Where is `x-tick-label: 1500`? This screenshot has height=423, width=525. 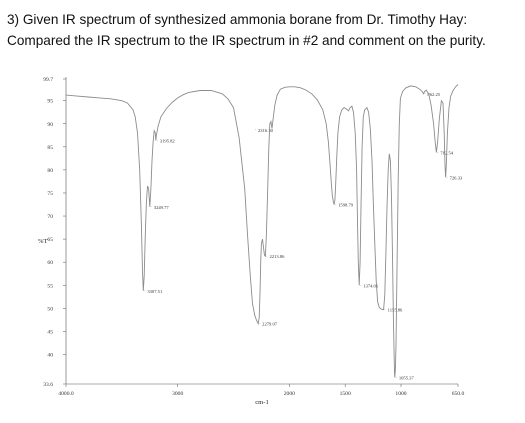
x-tick-label: 1500 is located at coordinates (345, 394).